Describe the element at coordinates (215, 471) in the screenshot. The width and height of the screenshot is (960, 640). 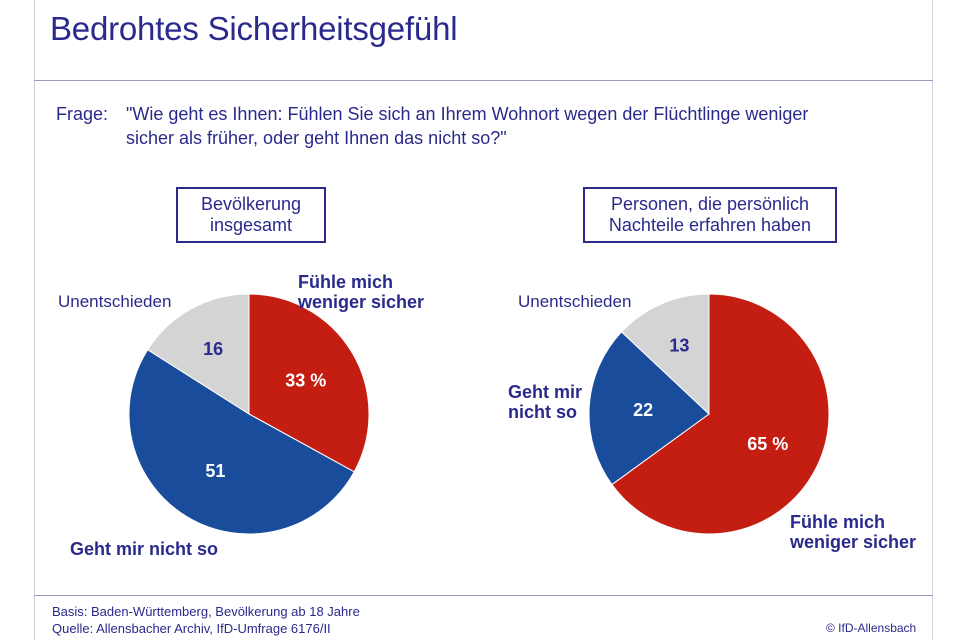
I see `value-label-nicht-so-1: 51` at that location.